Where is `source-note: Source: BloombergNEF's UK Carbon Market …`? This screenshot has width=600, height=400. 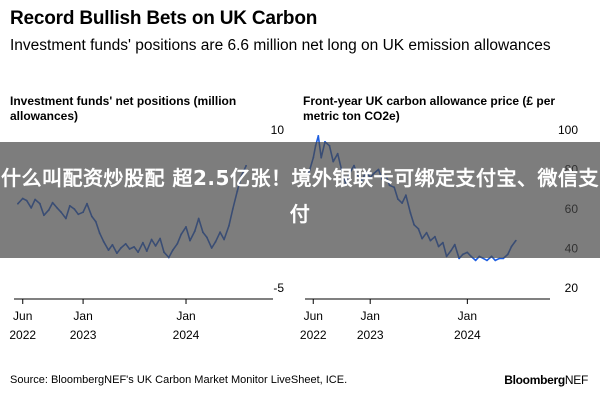
source-note: Source: BloombergNEF's UK Carbon Market … is located at coordinates (179, 380).